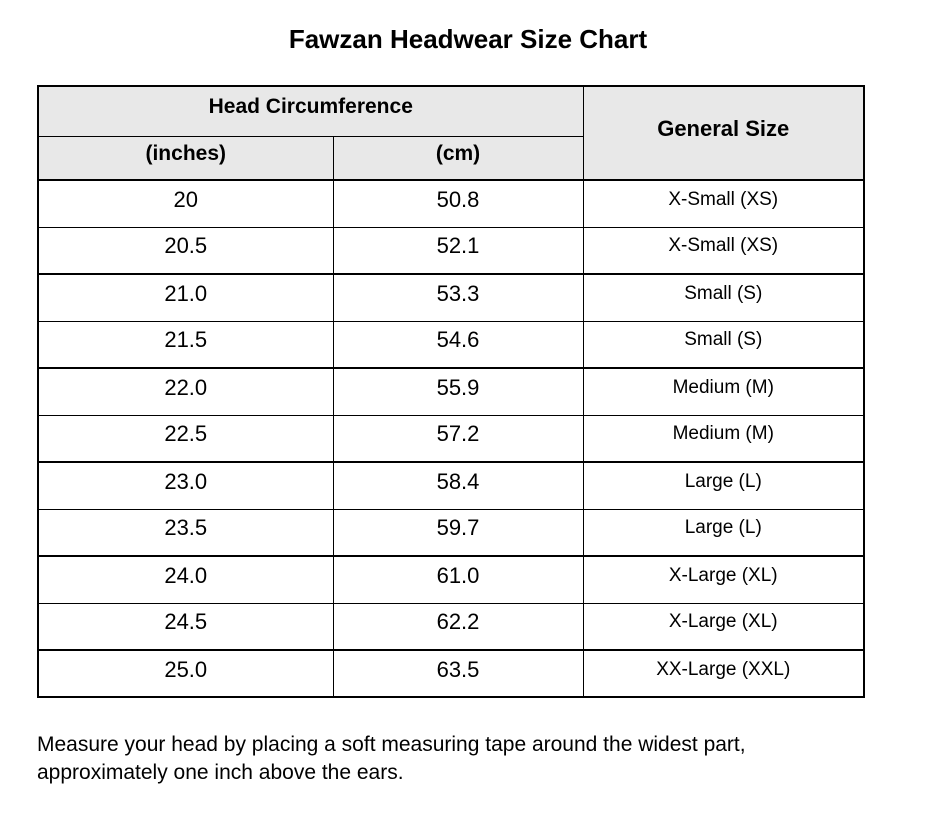 The image size is (936, 832). I want to click on table-row: 22.0 55.9 Medium (M), so click(451, 391).